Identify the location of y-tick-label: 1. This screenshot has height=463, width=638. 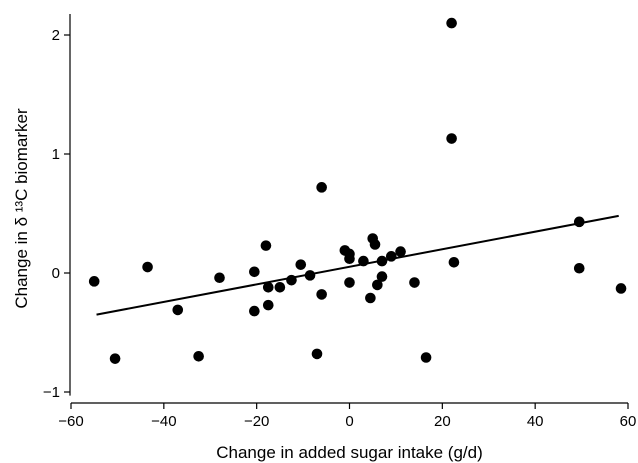
(56, 154).